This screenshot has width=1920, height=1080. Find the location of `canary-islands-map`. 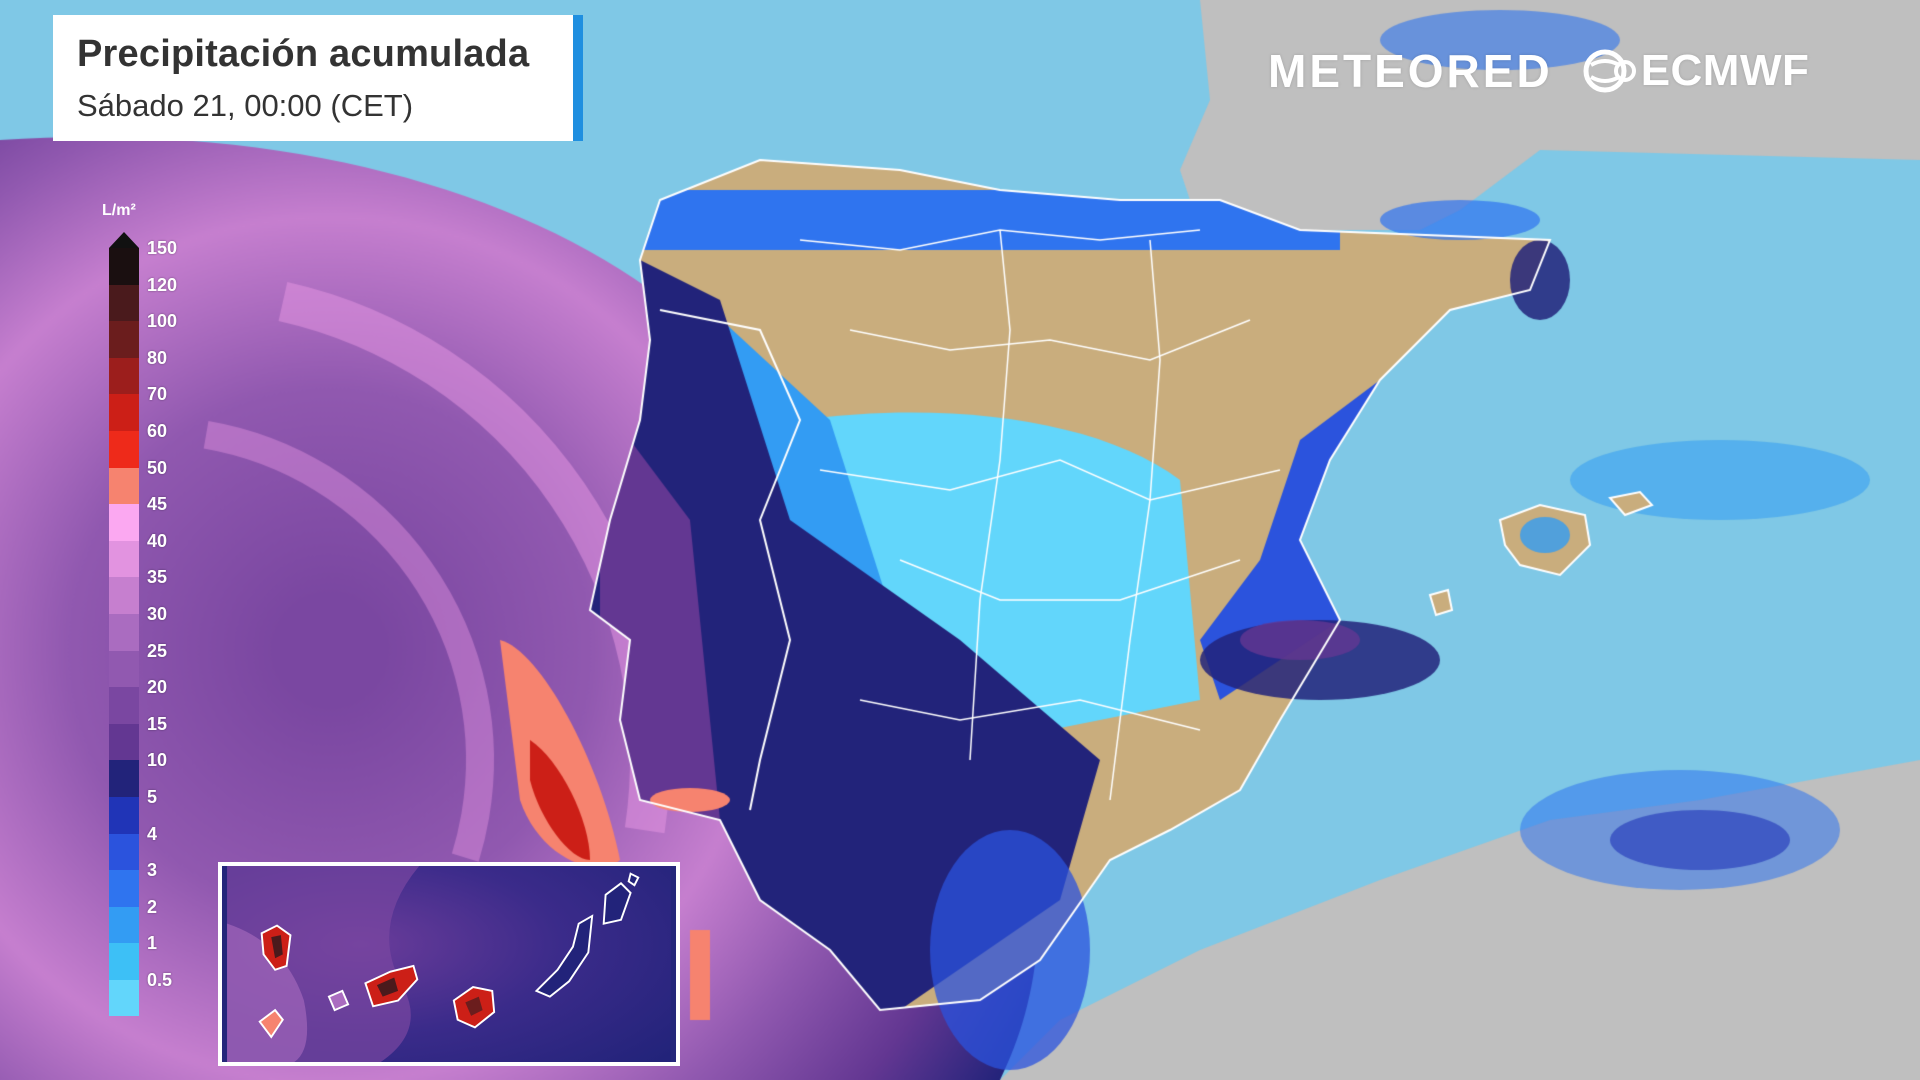

canary-islands-map is located at coordinates (449, 964).